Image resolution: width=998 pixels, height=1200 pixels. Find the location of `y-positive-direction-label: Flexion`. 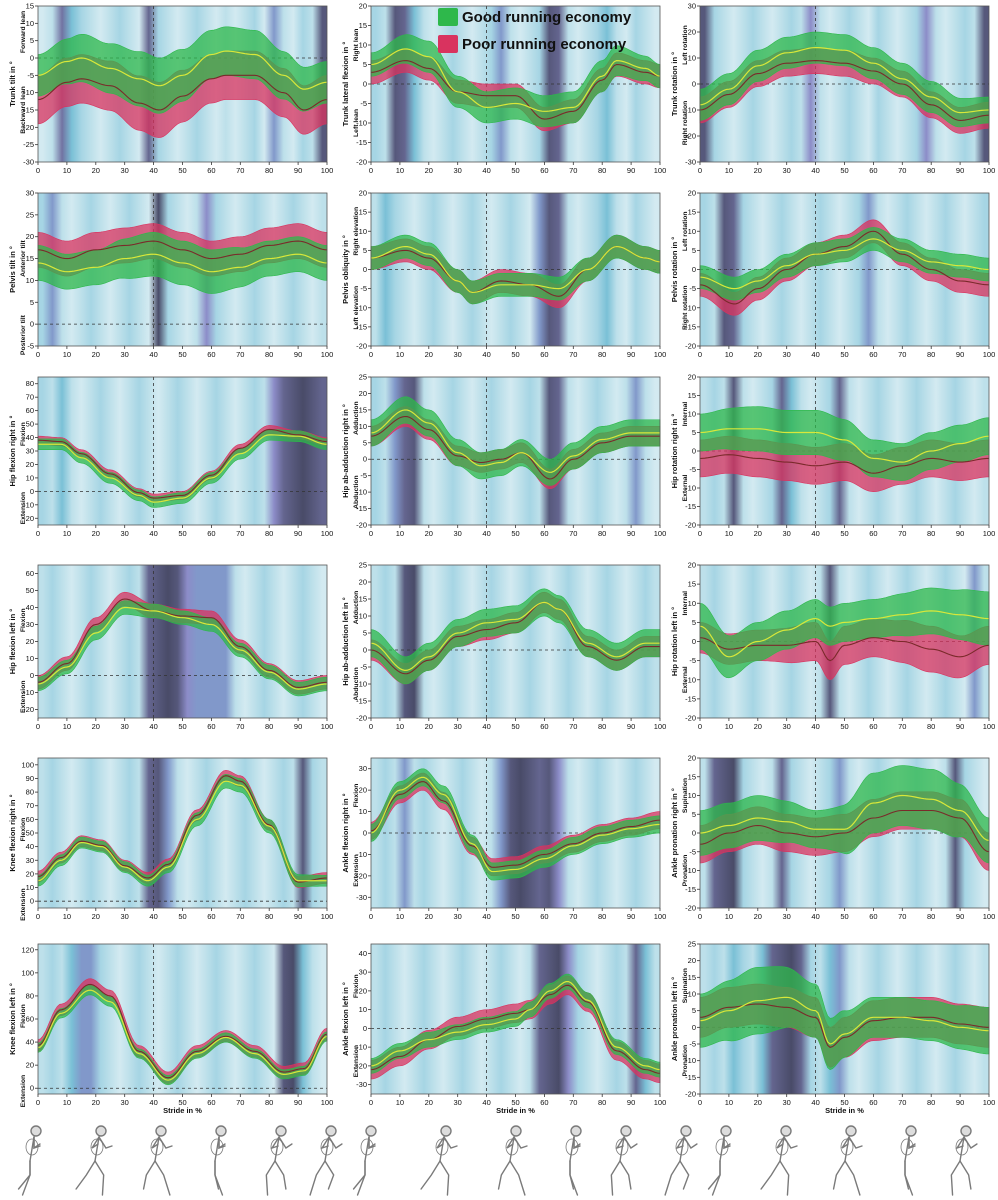

y-positive-direction-label: Flexion is located at coordinates (23, 1016).